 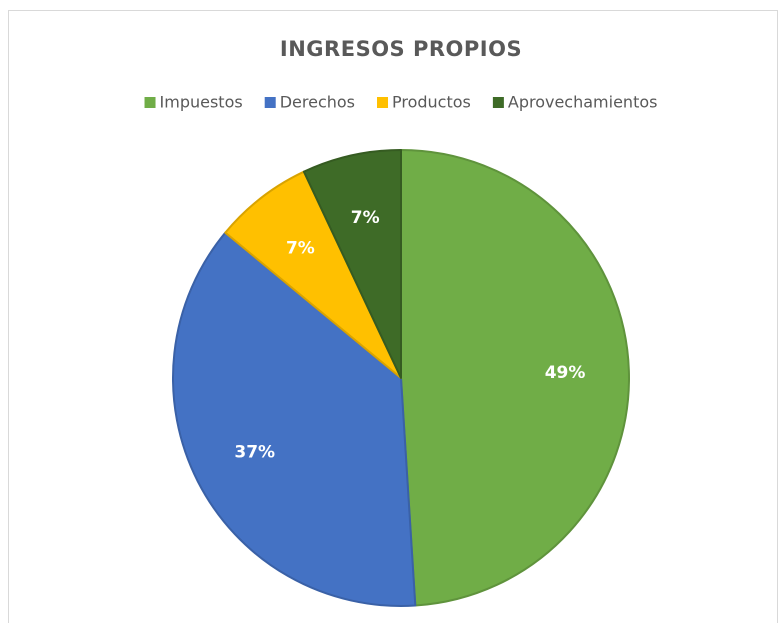 What do you see at coordinates (254, 453) in the screenshot?
I see `data-label: 37%` at bounding box center [254, 453].